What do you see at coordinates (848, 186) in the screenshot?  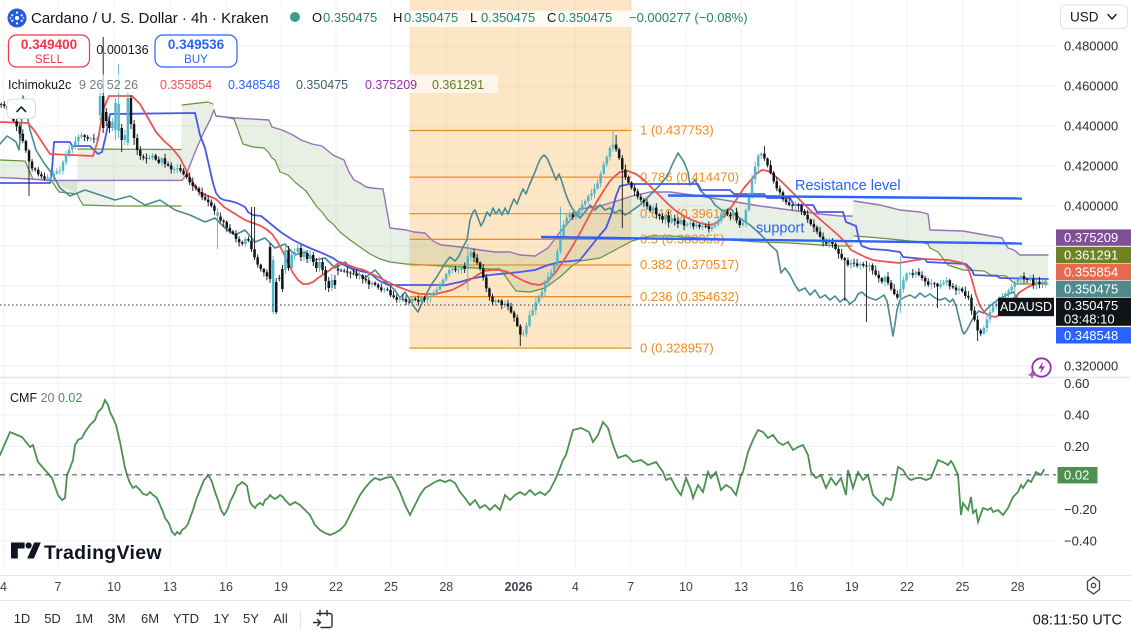 I see `svg-text: Resistance level` at bounding box center [848, 186].